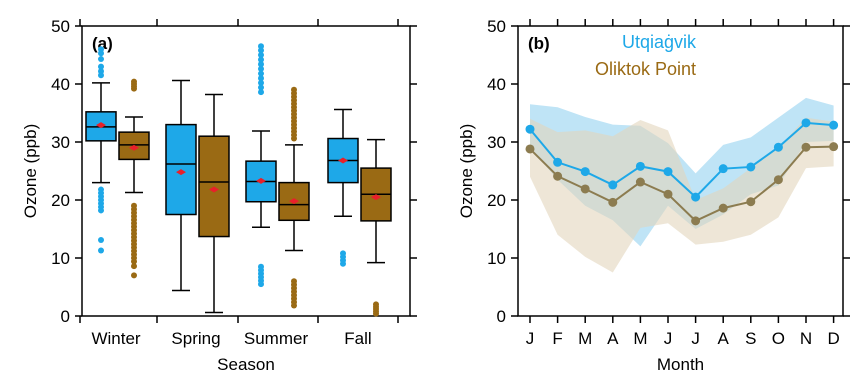 The image size is (850, 372). I want to click on oliktok-box-spring, so click(214, 203).